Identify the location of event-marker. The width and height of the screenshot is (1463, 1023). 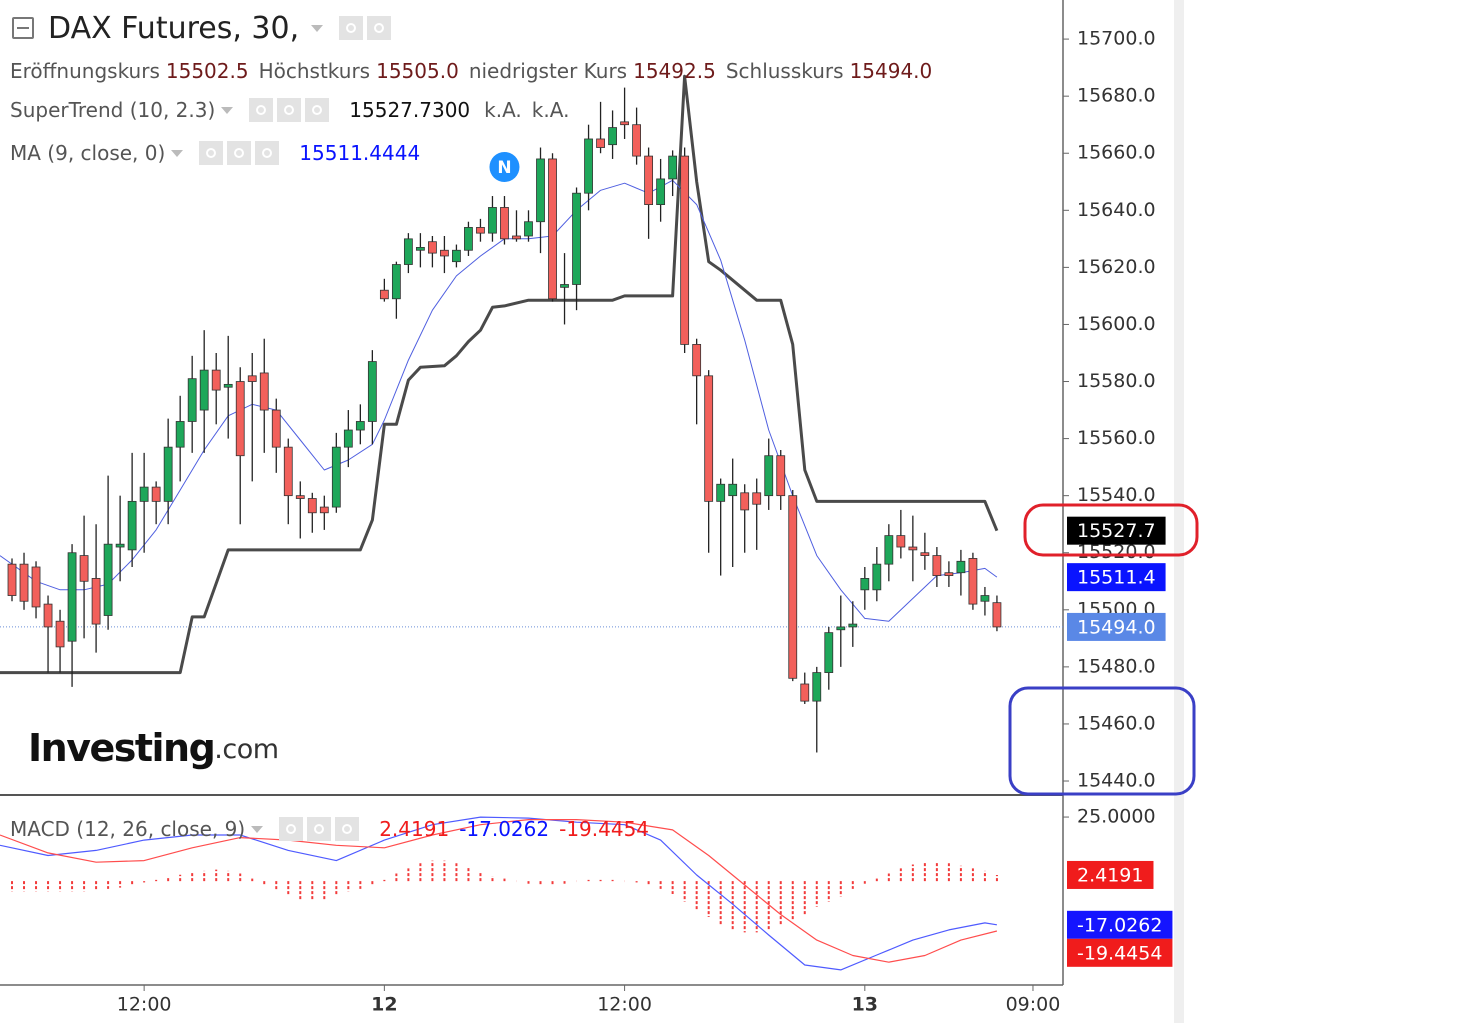
(504, 167).